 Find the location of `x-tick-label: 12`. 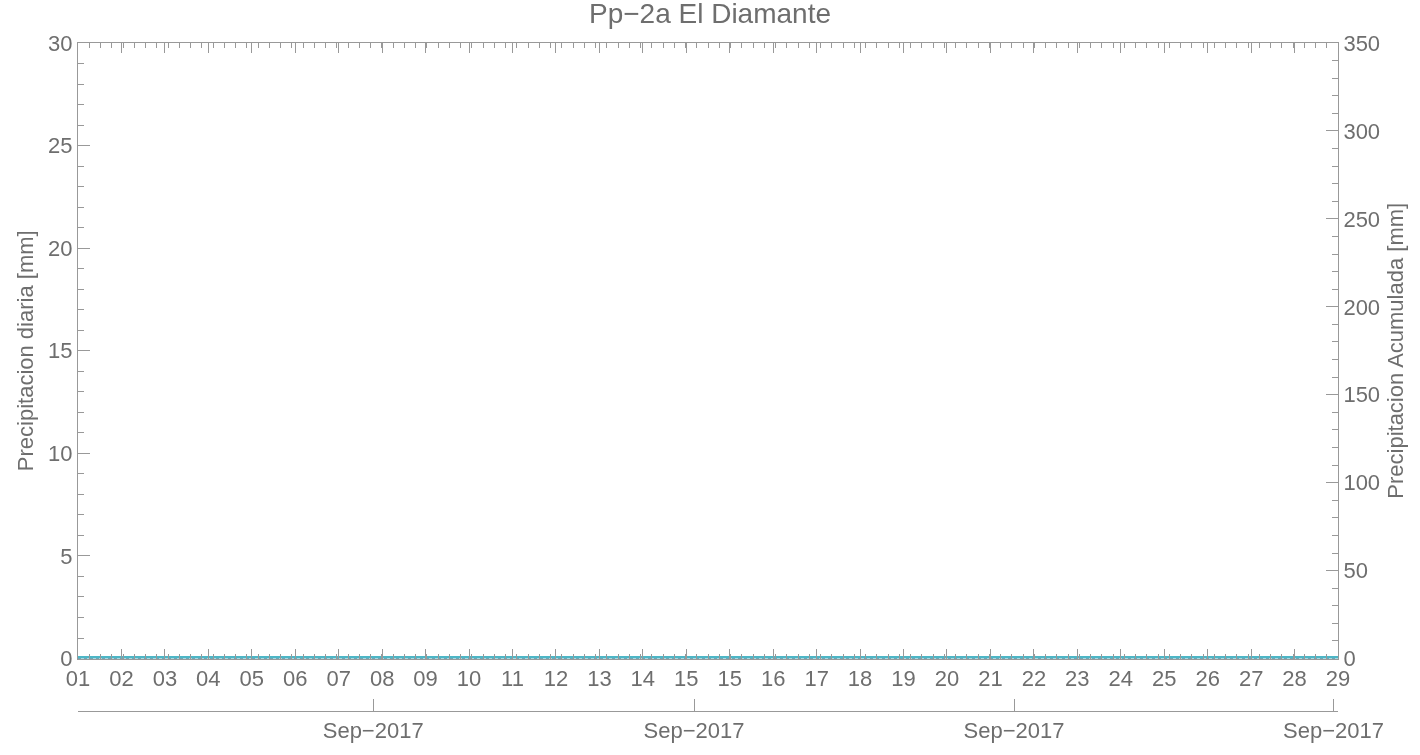

x-tick-label: 12 is located at coordinates (556, 678).